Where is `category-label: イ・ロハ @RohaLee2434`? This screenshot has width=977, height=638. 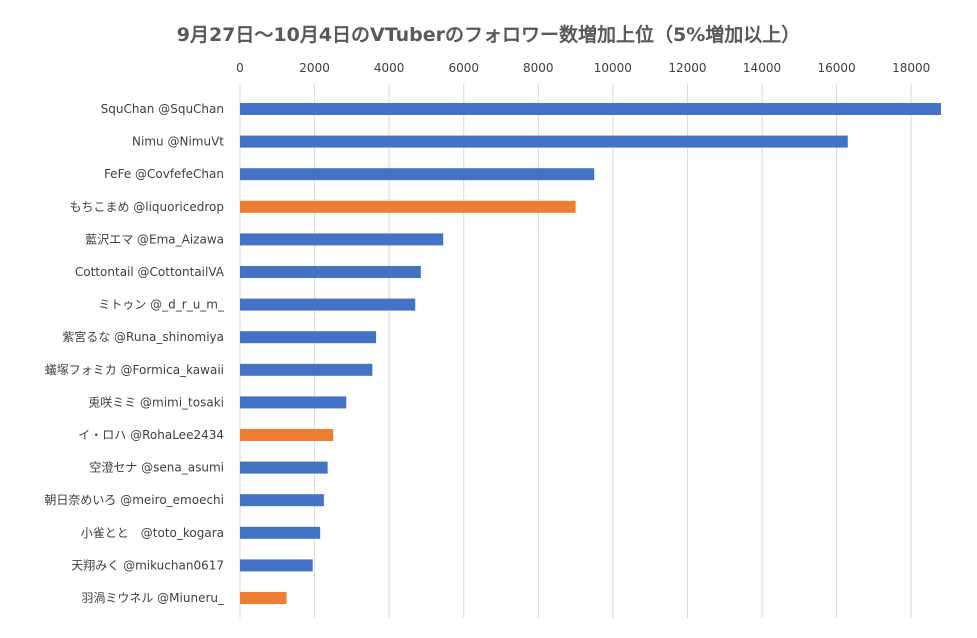
category-label: イ・ロハ @RohaLee2434 is located at coordinates (151, 435).